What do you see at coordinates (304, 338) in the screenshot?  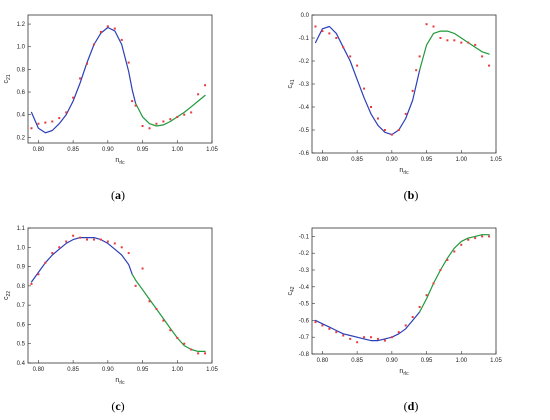 I see `y-tick-label: -0.7` at bounding box center [304, 338].